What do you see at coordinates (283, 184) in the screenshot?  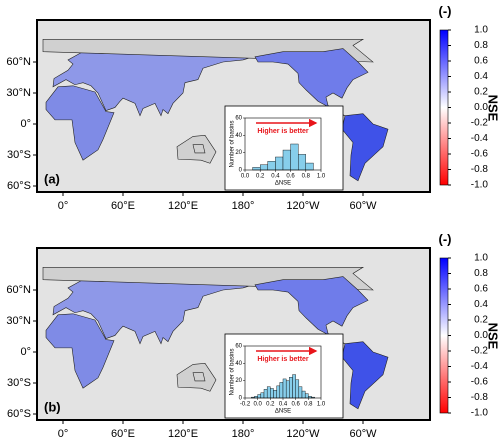 I see `inset-x-axis-label: ΔNSE` at bounding box center [283, 184].